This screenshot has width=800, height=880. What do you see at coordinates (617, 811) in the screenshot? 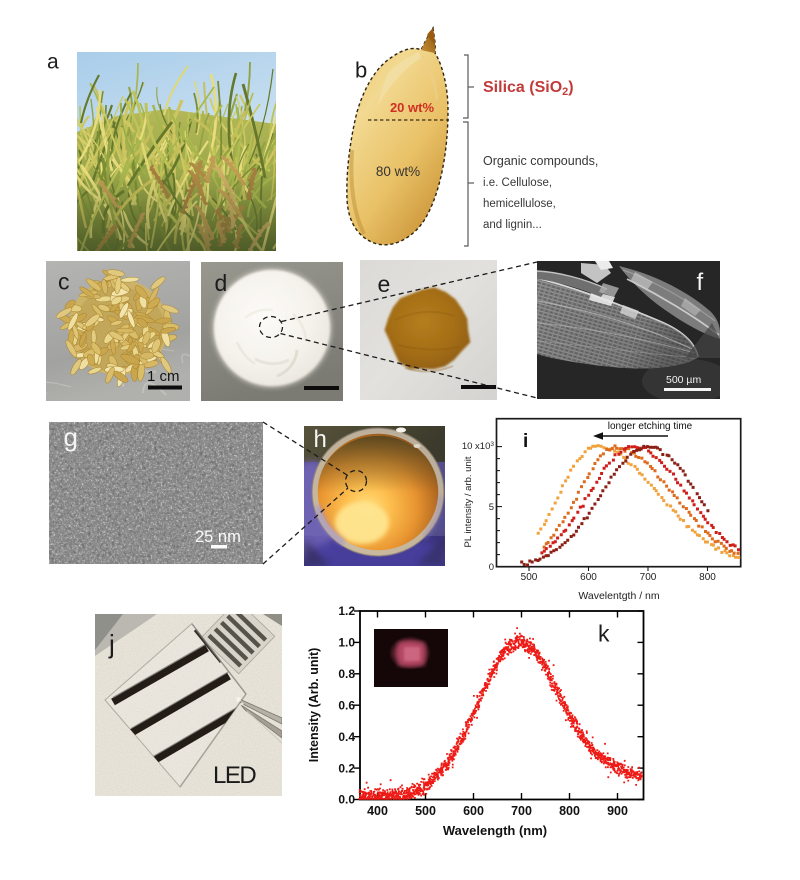
I see `svg-text: 900` at bounding box center [617, 811].